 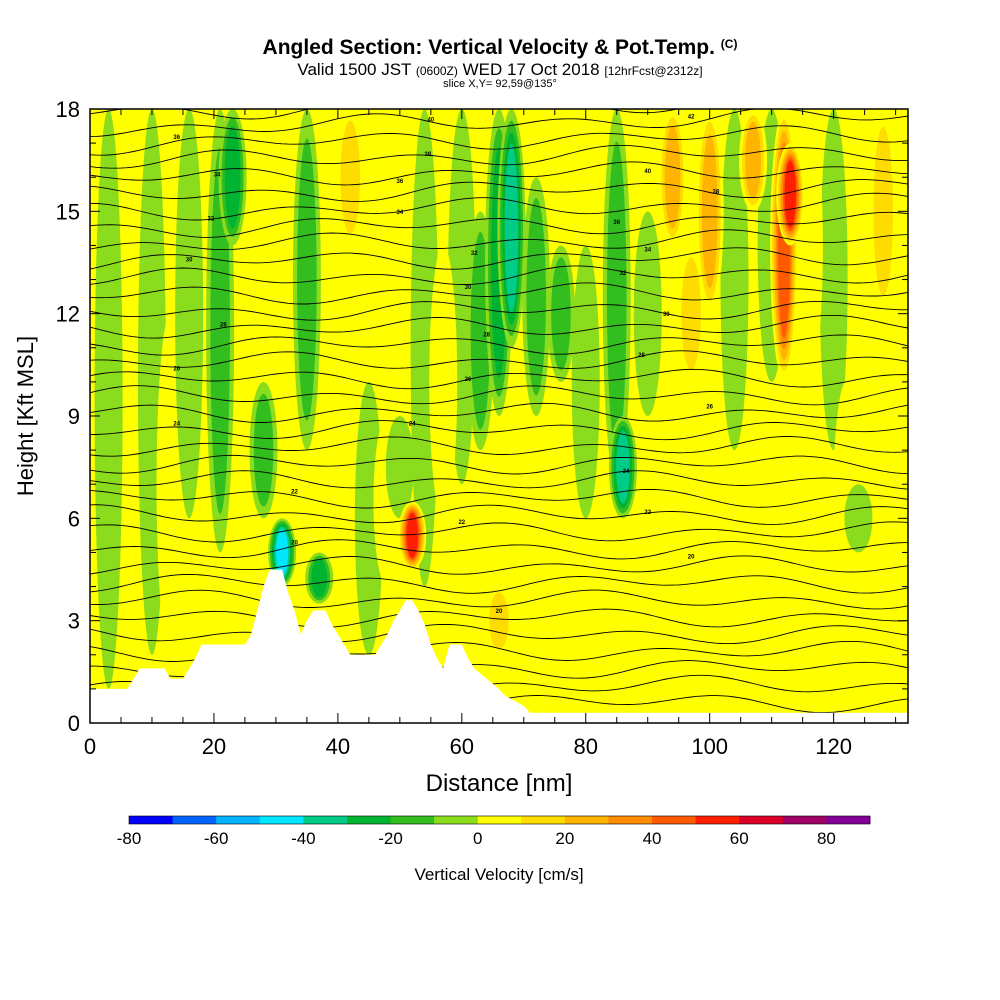 I want to click on colorbar-tick-label: -60, so click(x=216, y=838).